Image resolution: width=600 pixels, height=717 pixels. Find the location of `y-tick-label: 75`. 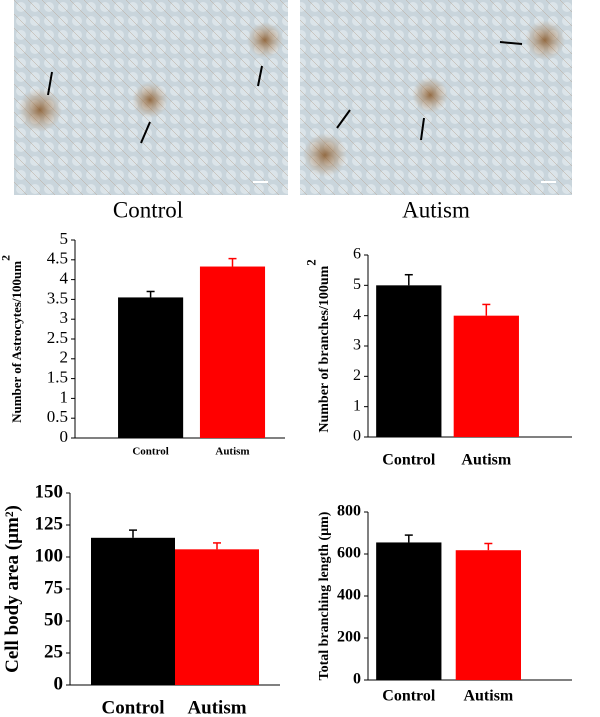

y-tick-label: 75 is located at coordinates (53, 587).